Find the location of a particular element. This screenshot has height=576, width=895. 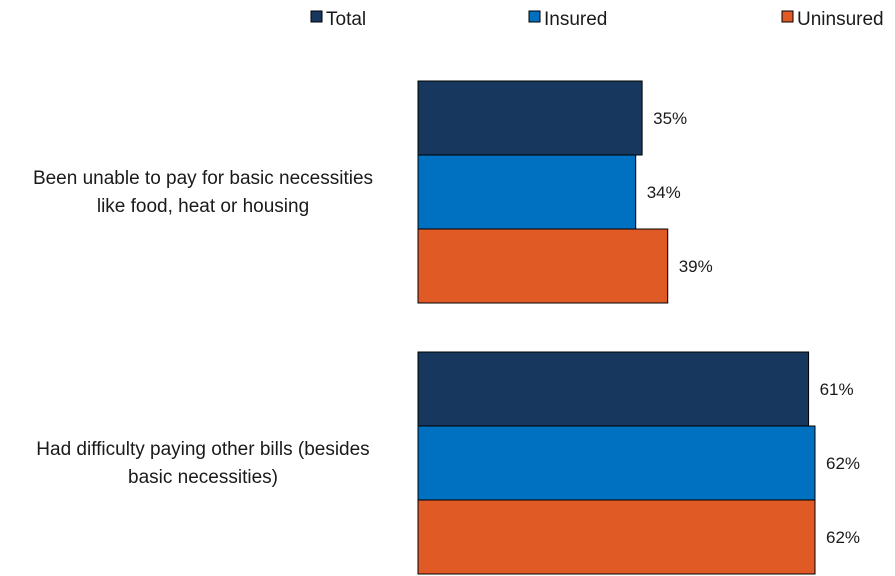

legend-item-uninsured: Uninsured is located at coordinates (832, 19).